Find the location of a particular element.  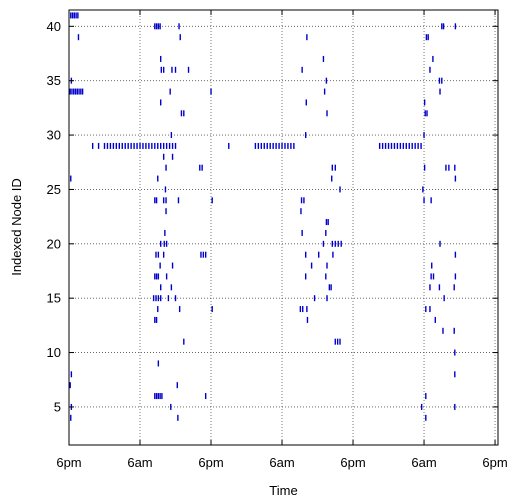

x-axis-title: Time is located at coordinates (283, 490).